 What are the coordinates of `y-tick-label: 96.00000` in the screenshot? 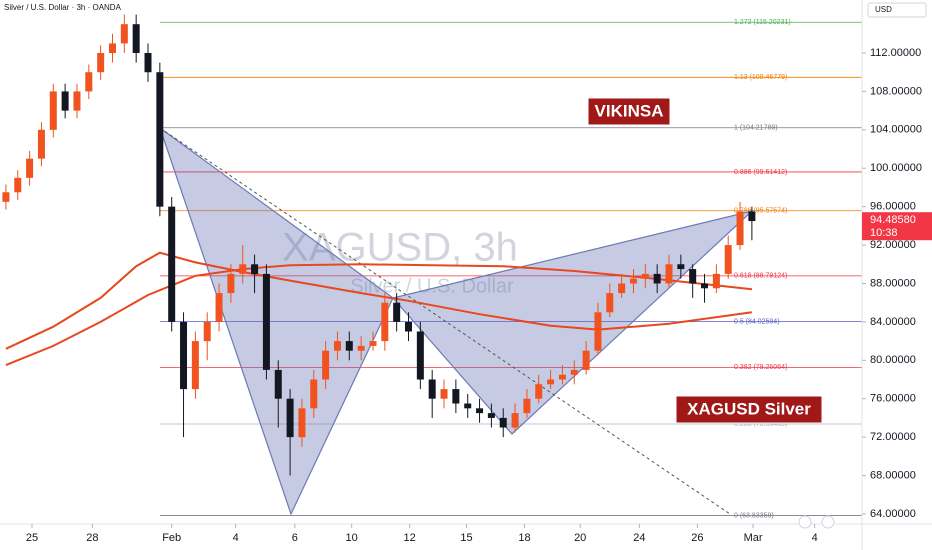 It's located at (893, 207).